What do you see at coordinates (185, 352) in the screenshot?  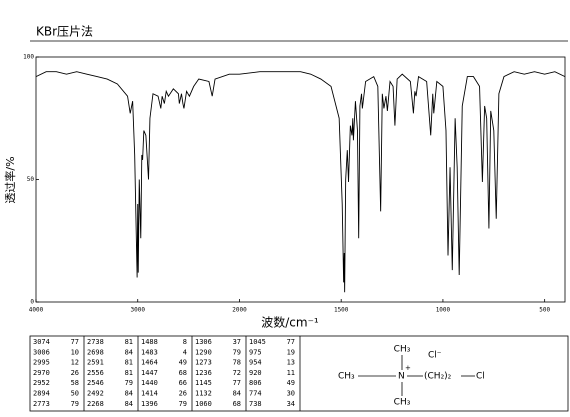 I see `peak-transmittance: 4` at bounding box center [185, 352].